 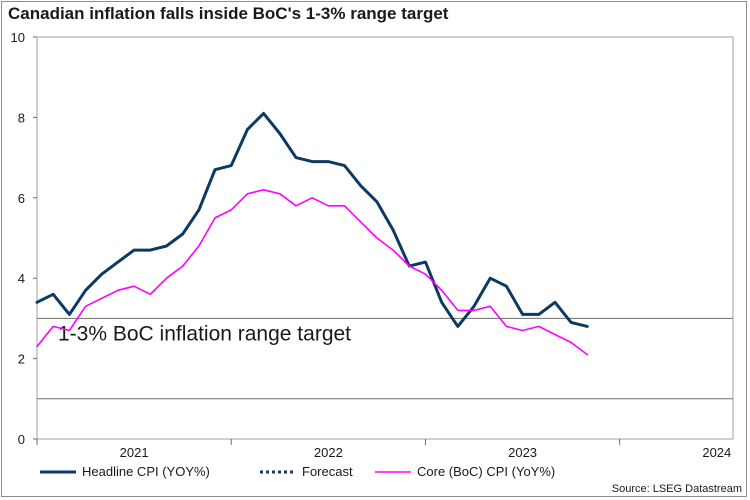 What do you see at coordinates (522, 452) in the screenshot?
I see `x-tick-label: 2023` at bounding box center [522, 452].